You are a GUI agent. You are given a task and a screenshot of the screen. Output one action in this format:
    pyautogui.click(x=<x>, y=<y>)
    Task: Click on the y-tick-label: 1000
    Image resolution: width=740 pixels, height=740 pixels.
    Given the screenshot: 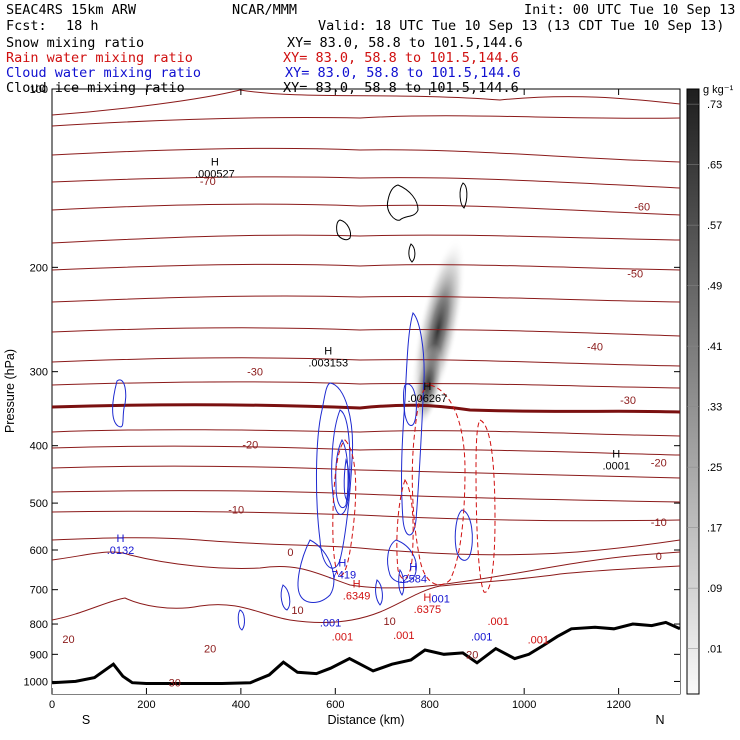 What is the action you would take?
    pyautogui.click(x=36, y=682)
    